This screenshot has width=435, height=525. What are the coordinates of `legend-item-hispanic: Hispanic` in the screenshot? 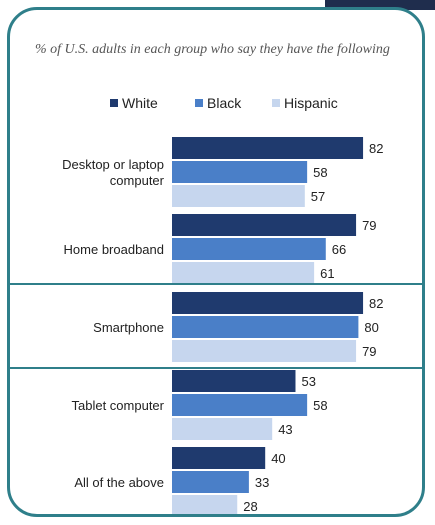 It's located at (305, 103).